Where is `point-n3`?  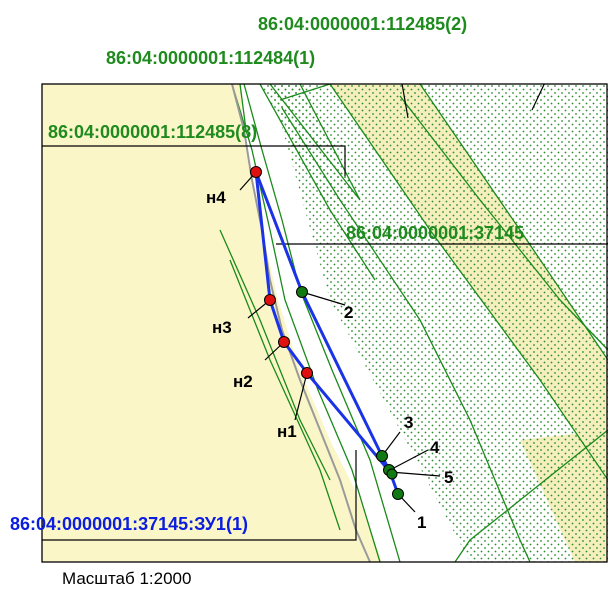 point-n3 is located at coordinates (270, 300).